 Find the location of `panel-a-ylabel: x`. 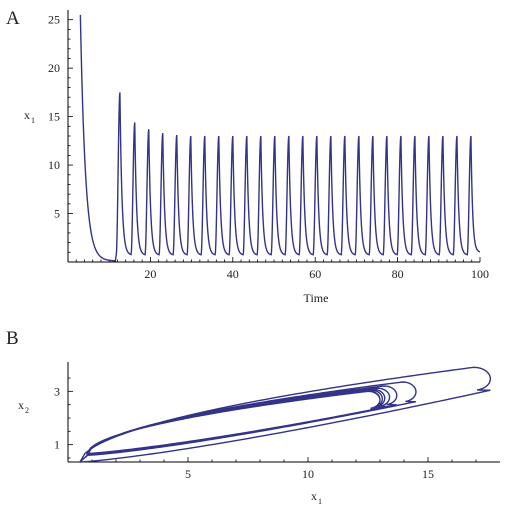

panel-a-ylabel: x is located at coordinates (27, 115).